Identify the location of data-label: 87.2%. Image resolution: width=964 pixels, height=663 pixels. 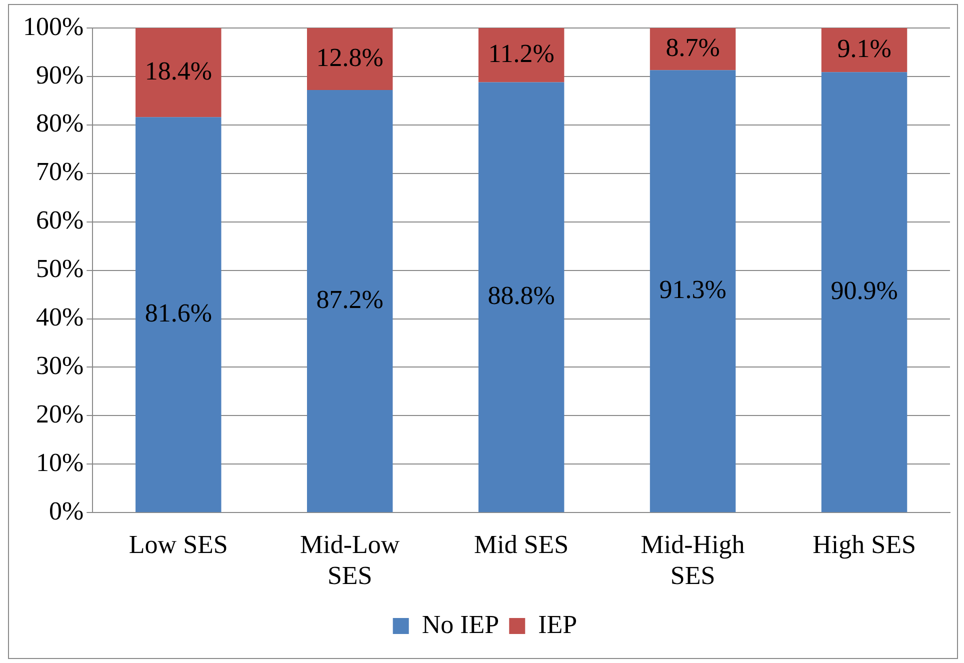
(350, 299).